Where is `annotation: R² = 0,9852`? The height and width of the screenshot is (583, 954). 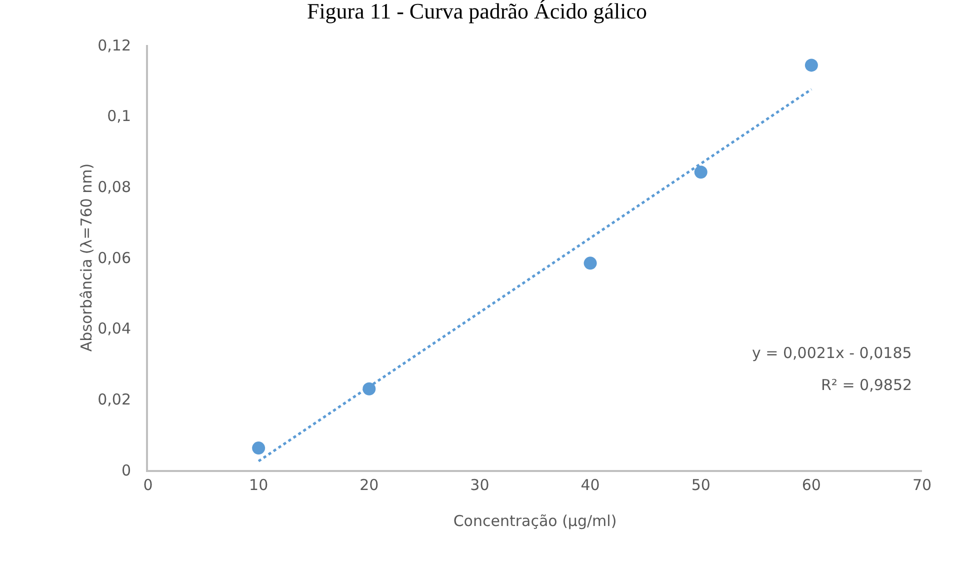
annotation: R² = 0,9852 is located at coordinates (866, 385).